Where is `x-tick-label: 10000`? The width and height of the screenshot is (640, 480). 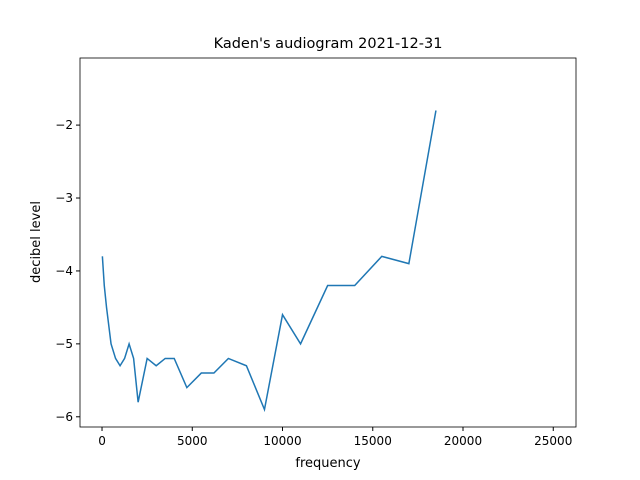 x-tick-label: 10000 is located at coordinates (282, 441).